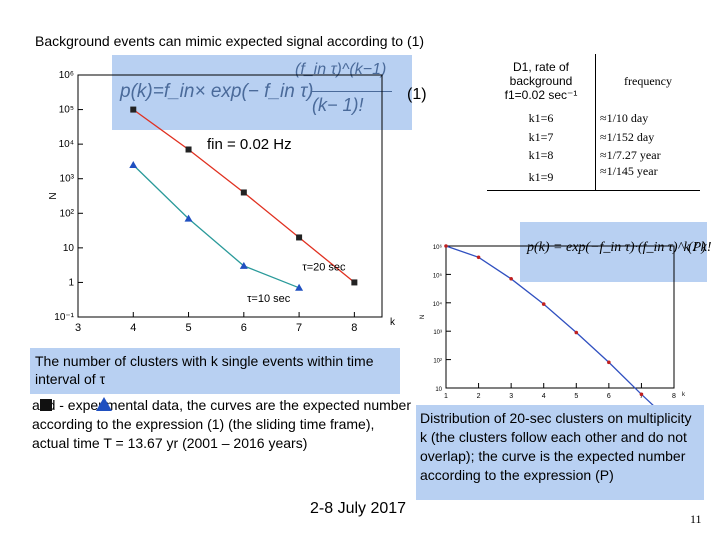  What do you see at coordinates (541, 81) in the screenshot?
I see `table-header-background: D1, rate of background f1=0.02 sec⁻¹` at bounding box center [541, 81].